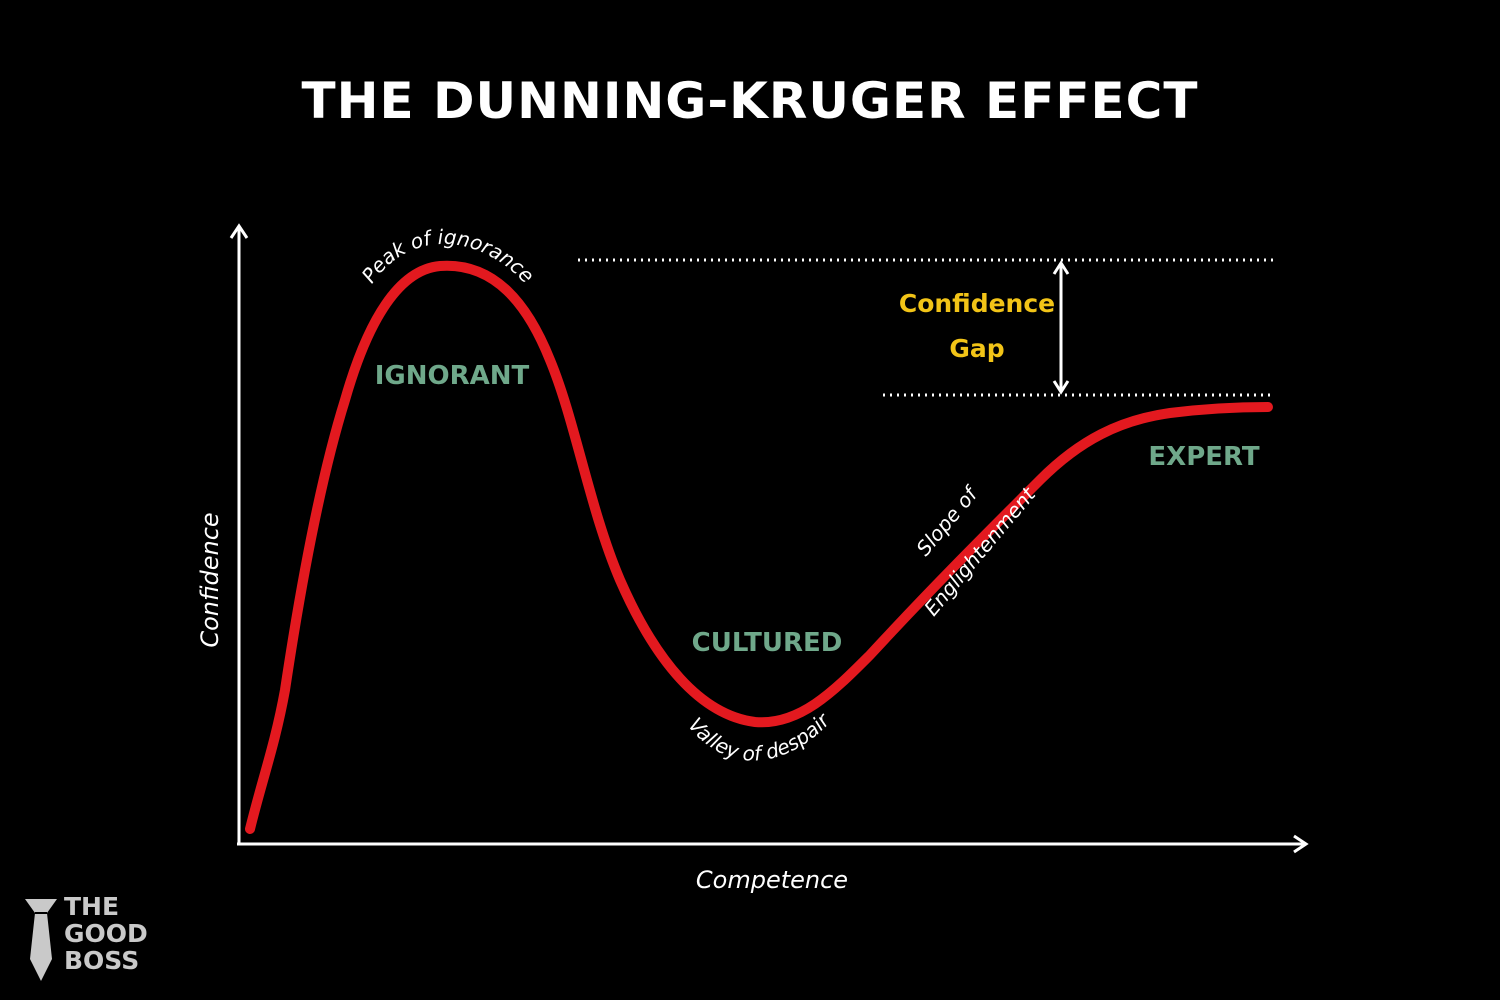  I want to click on gap-arrow-up-icon, so click(1061, 267).